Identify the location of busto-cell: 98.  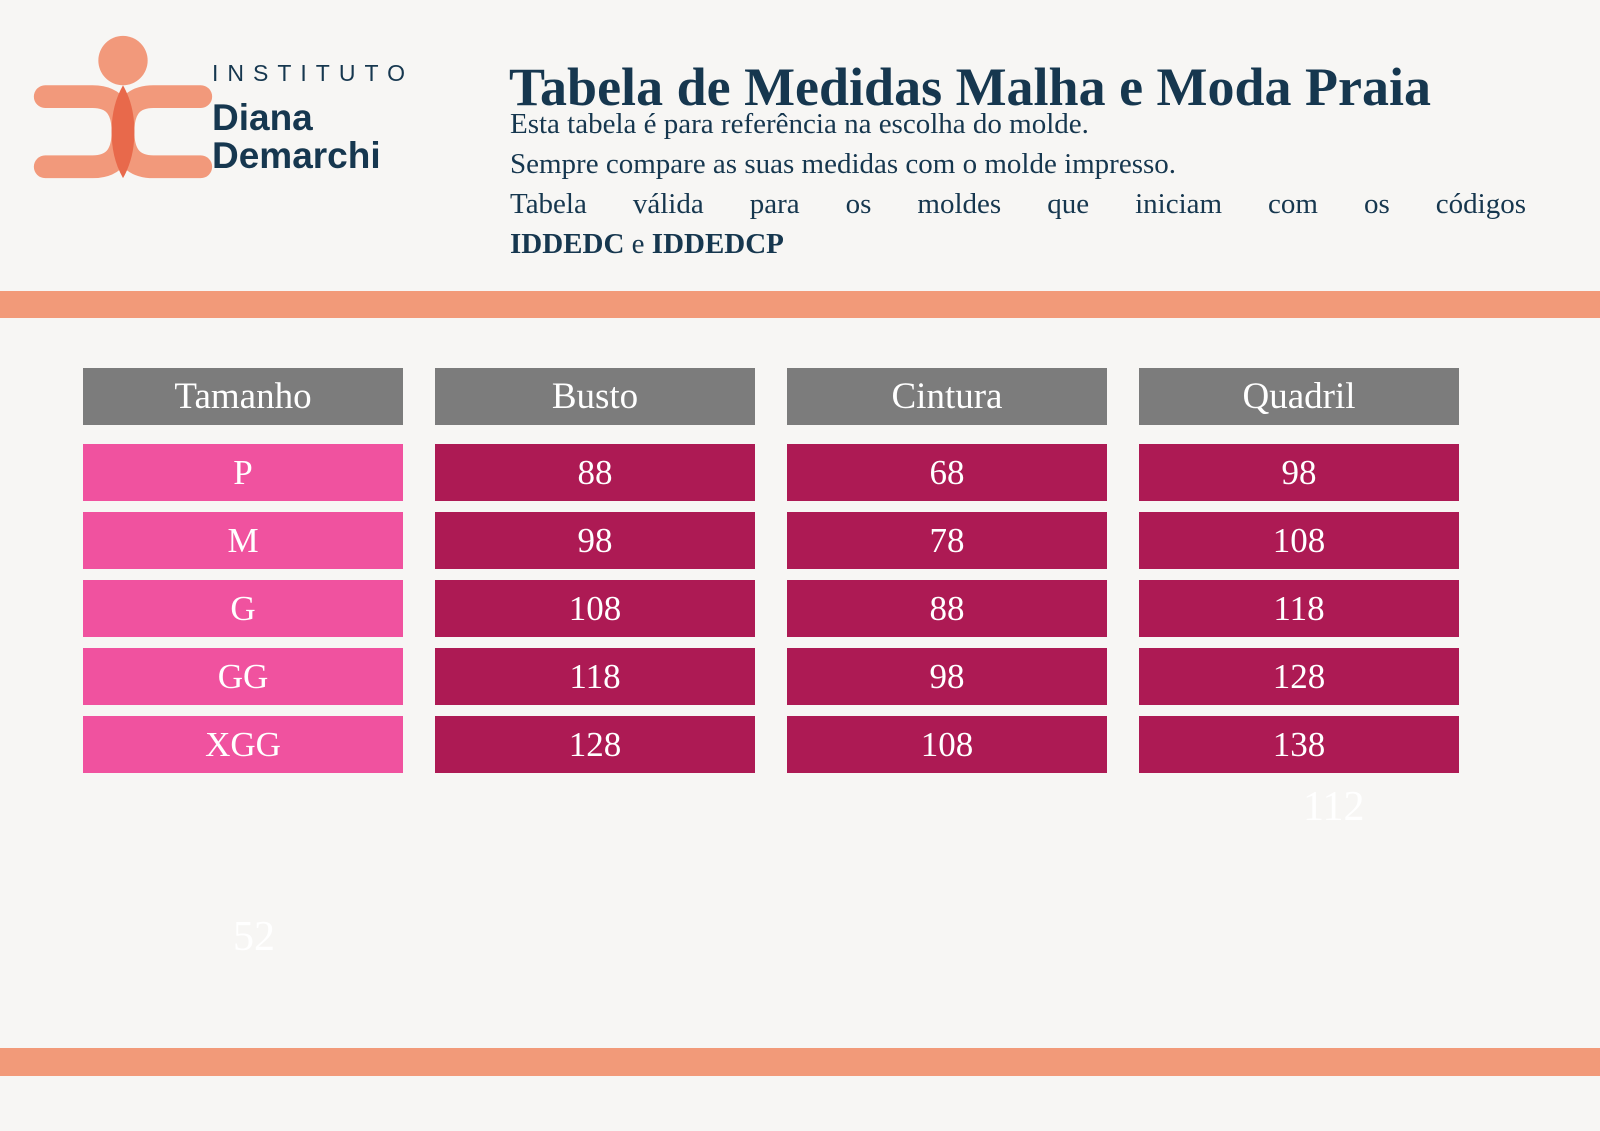
(595, 540).